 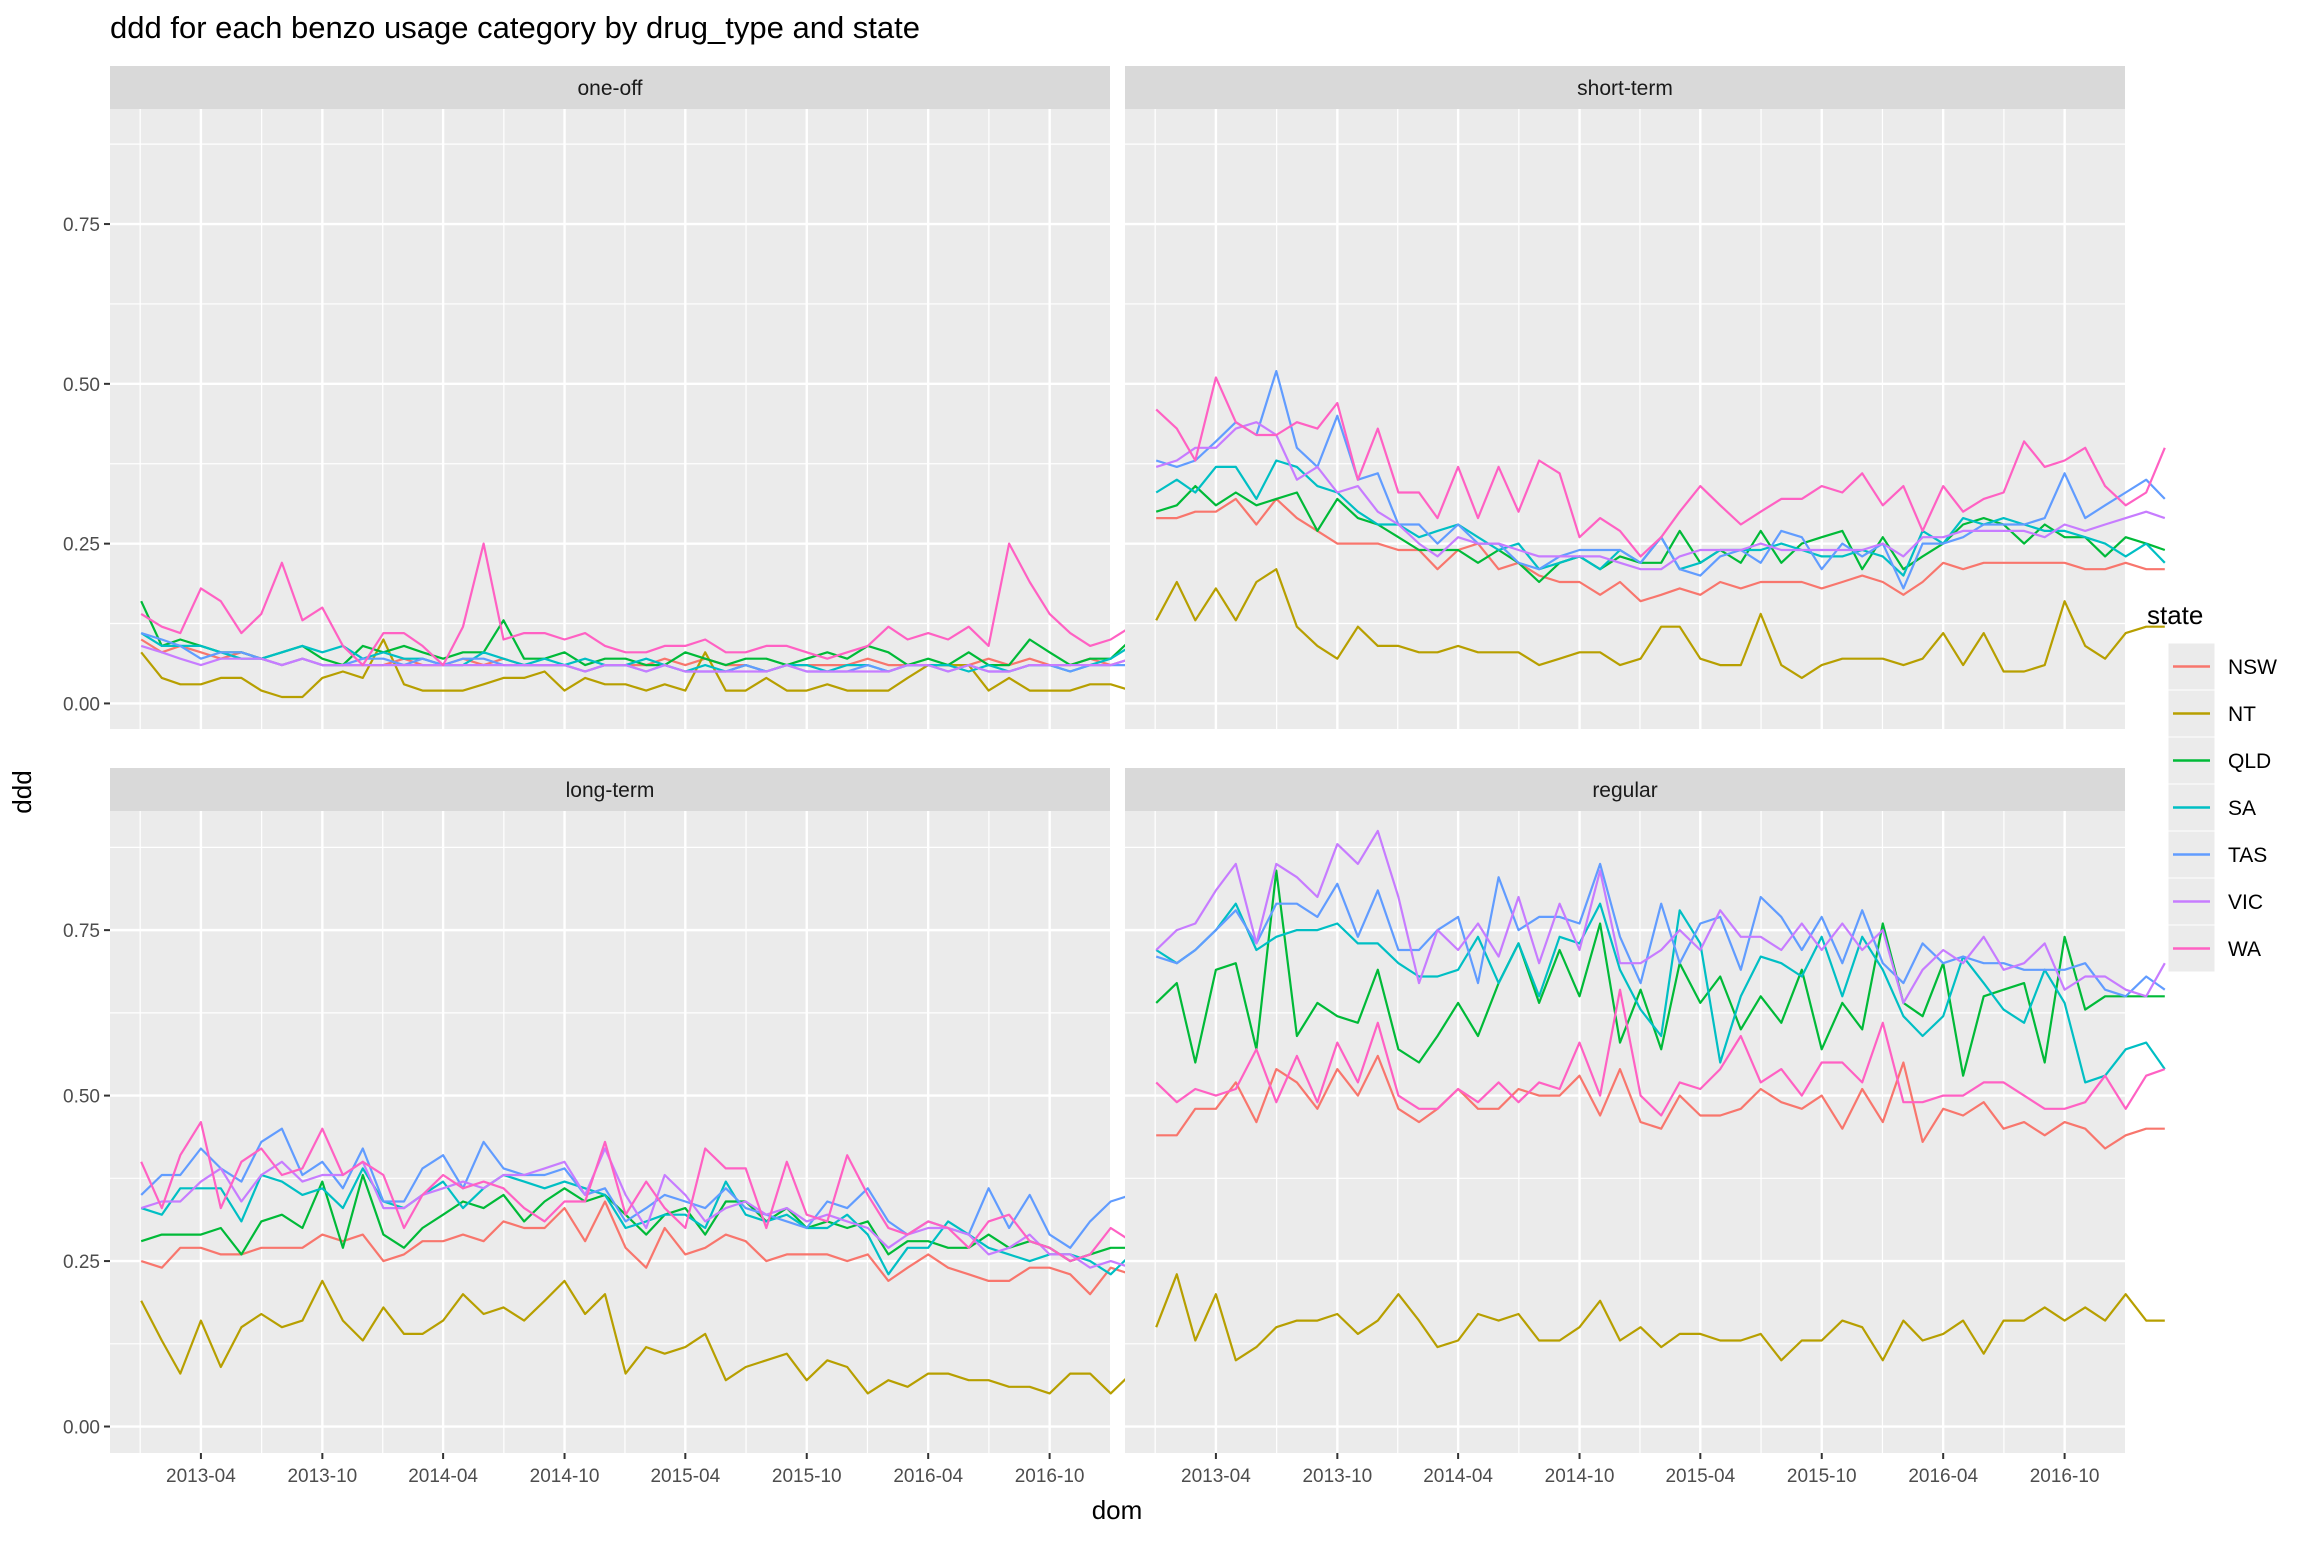 What do you see at coordinates (1117, 1510) in the screenshot?
I see `x-axis-label: dom` at bounding box center [1117, 1510].